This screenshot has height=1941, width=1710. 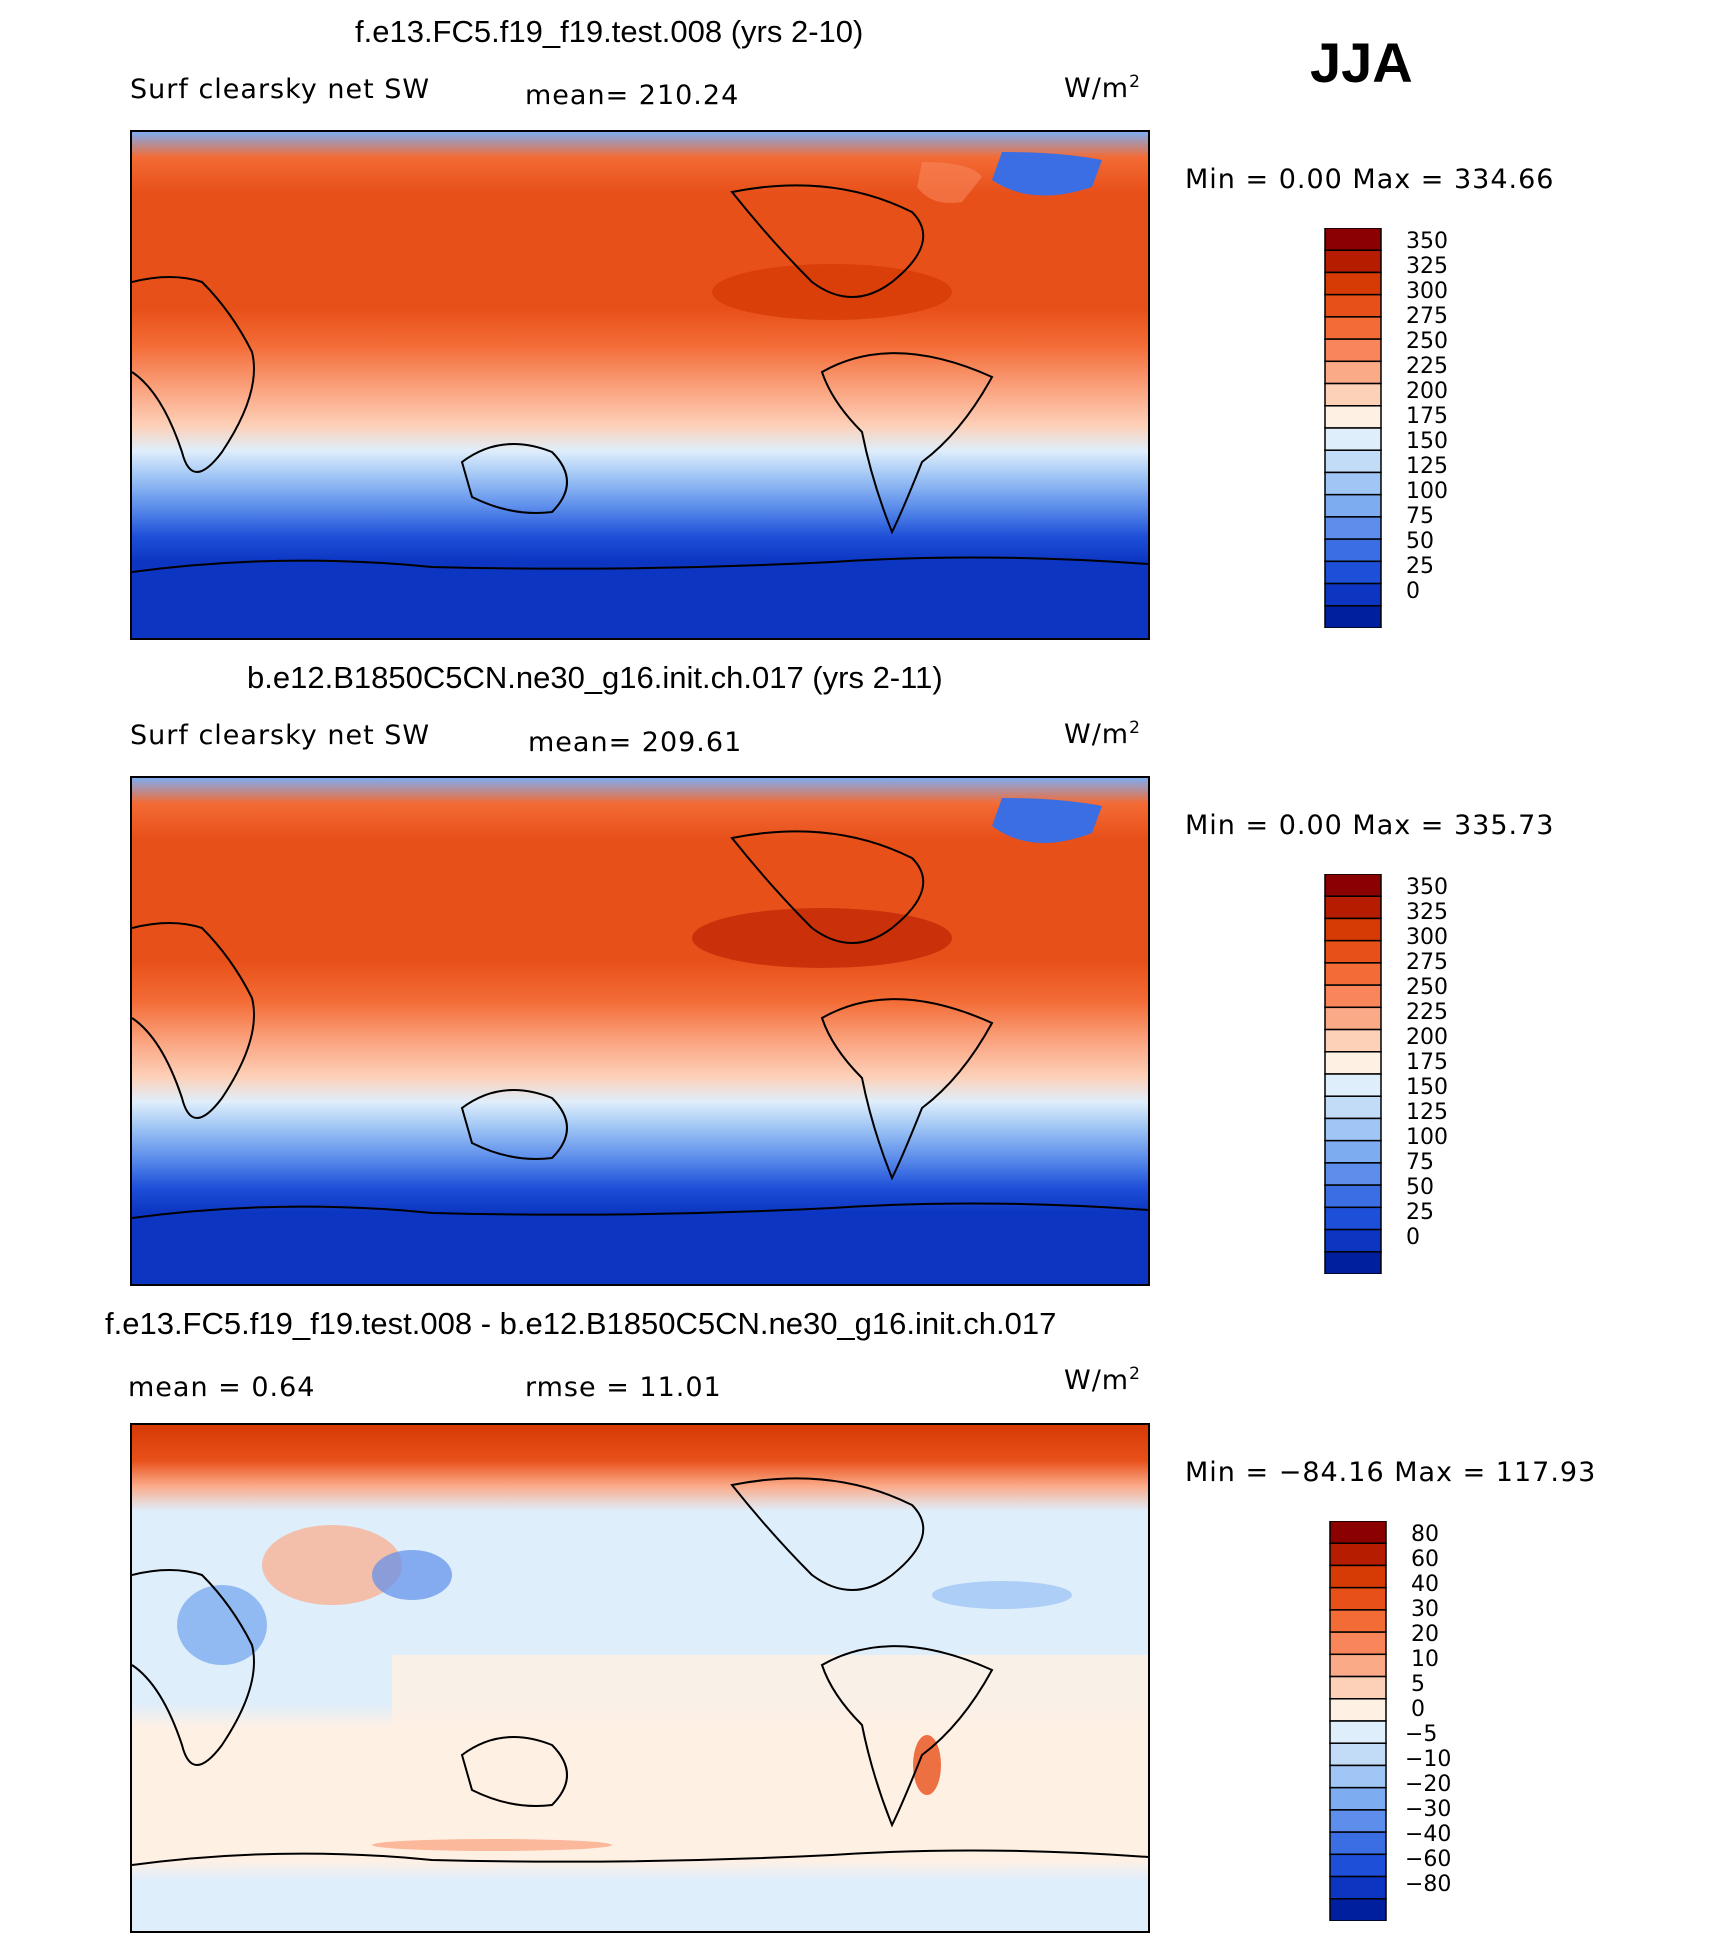 What do you see at coordinates (609, 31) in the screenshot?
I see `panel-1-title: f.e13.FC5.f19_f19.test.008 (yrs 2-10)` at bounding box center [609, 31].